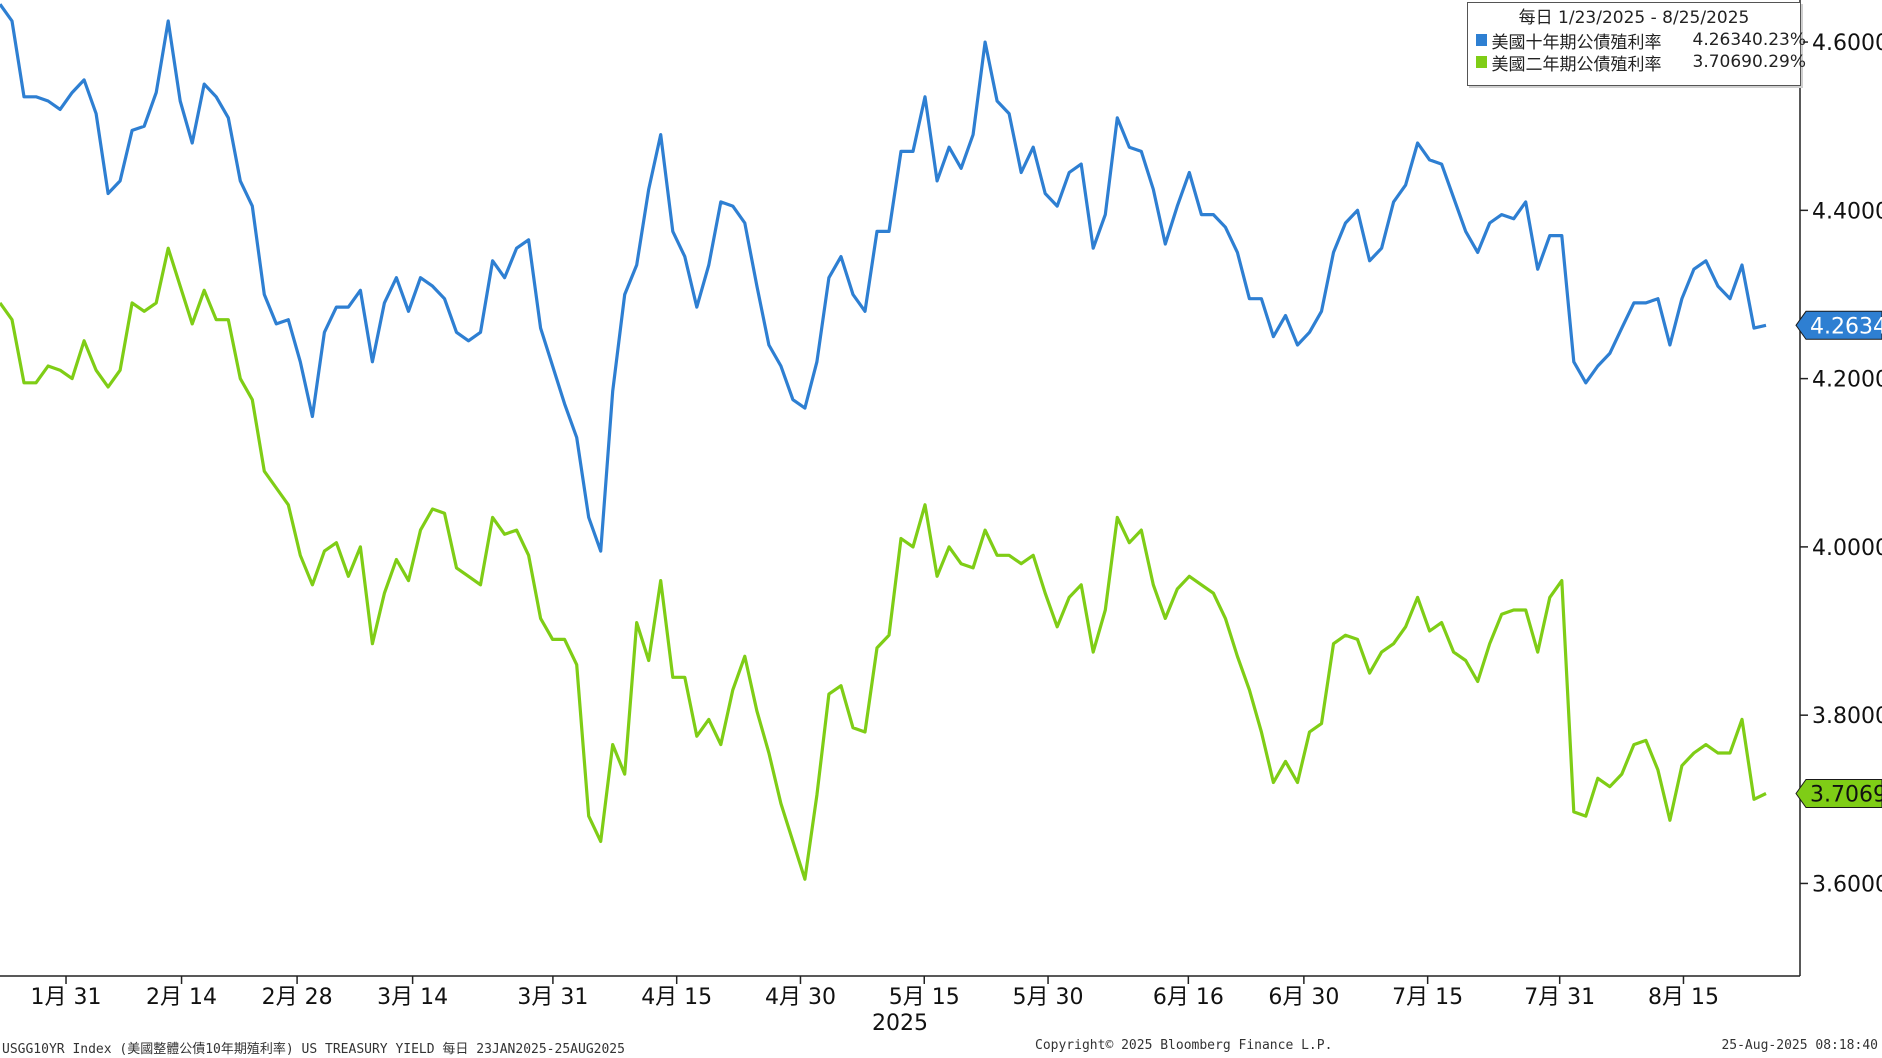 Image resolution: width=1882 pixels, height=1058 pixels. Describe the element at coordinates (1427, 997) in the screenshot. I see `x-tick-label: 7月 15` at that location.